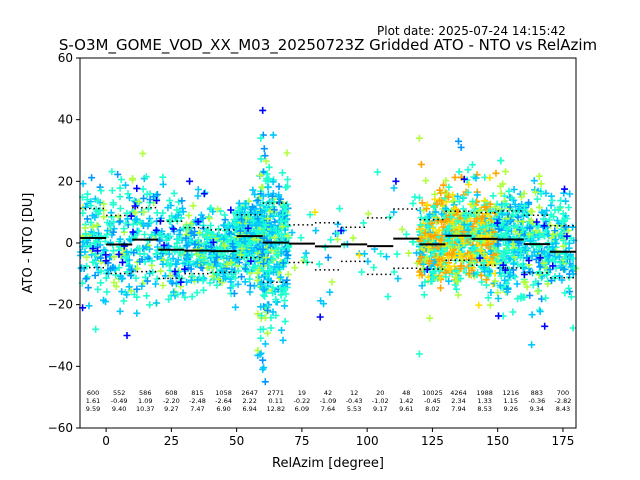 This screenshot has width=640, height=480. I want to click on bin-std-label: 8.53, so click(484, 409).